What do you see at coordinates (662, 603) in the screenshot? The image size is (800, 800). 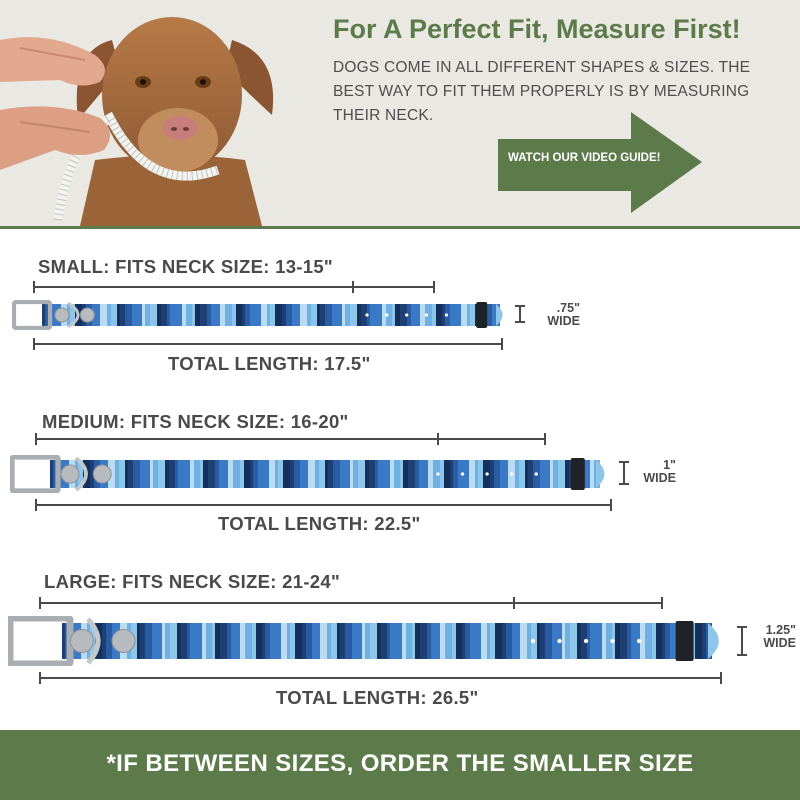 I see `large-neck-tick-max` at bounding box center [662, 603].